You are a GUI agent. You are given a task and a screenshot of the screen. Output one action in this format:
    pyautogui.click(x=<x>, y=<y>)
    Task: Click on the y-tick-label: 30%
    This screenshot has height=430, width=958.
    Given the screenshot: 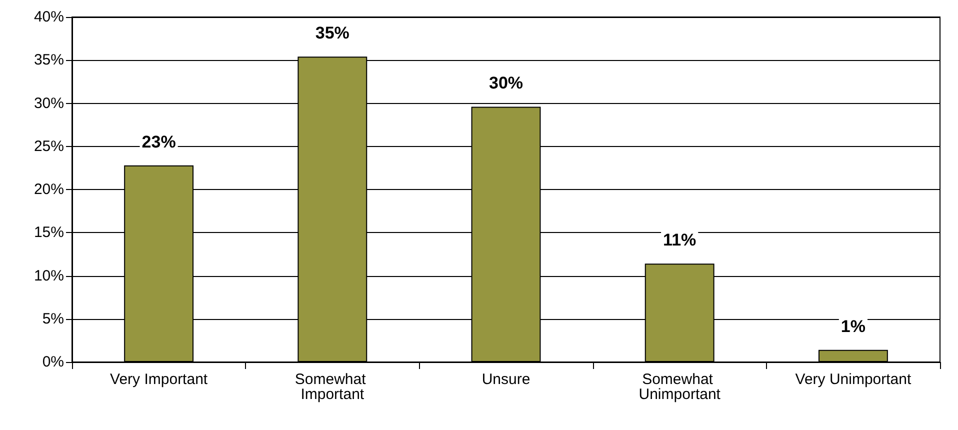 What is the action you would take?
    pyautogui.click(x=49, y=103)
    